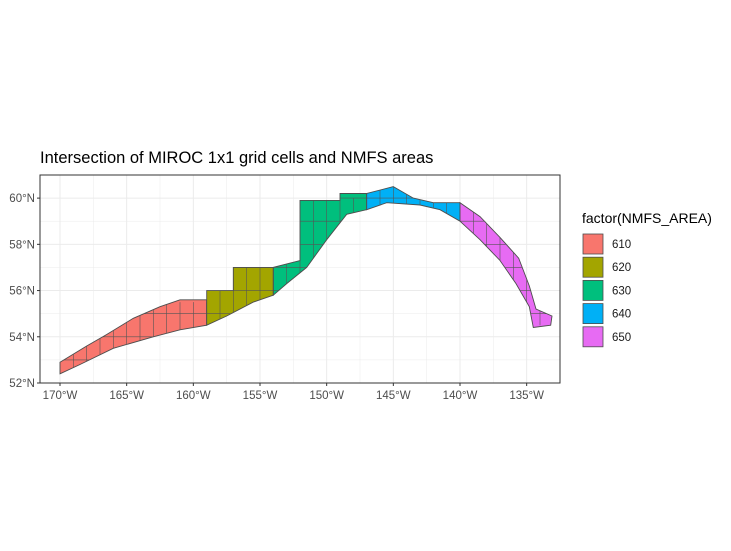  I want to click on legend-item-630: 630, so click(606, 290).